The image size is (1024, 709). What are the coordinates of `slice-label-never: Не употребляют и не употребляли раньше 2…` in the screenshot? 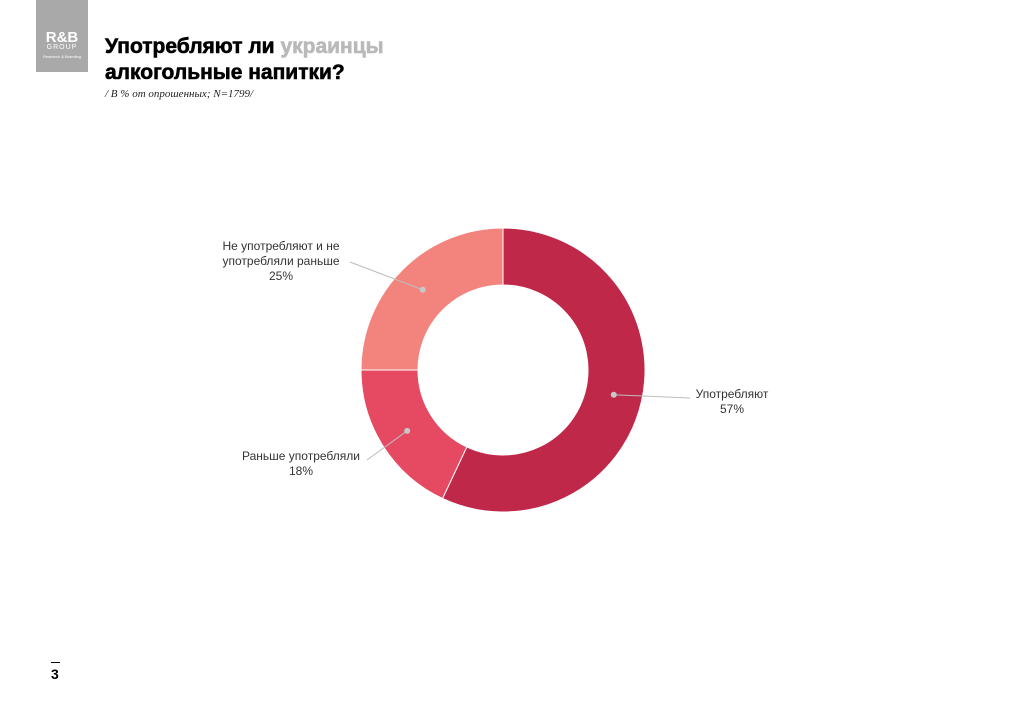 It's located at (281, 261).